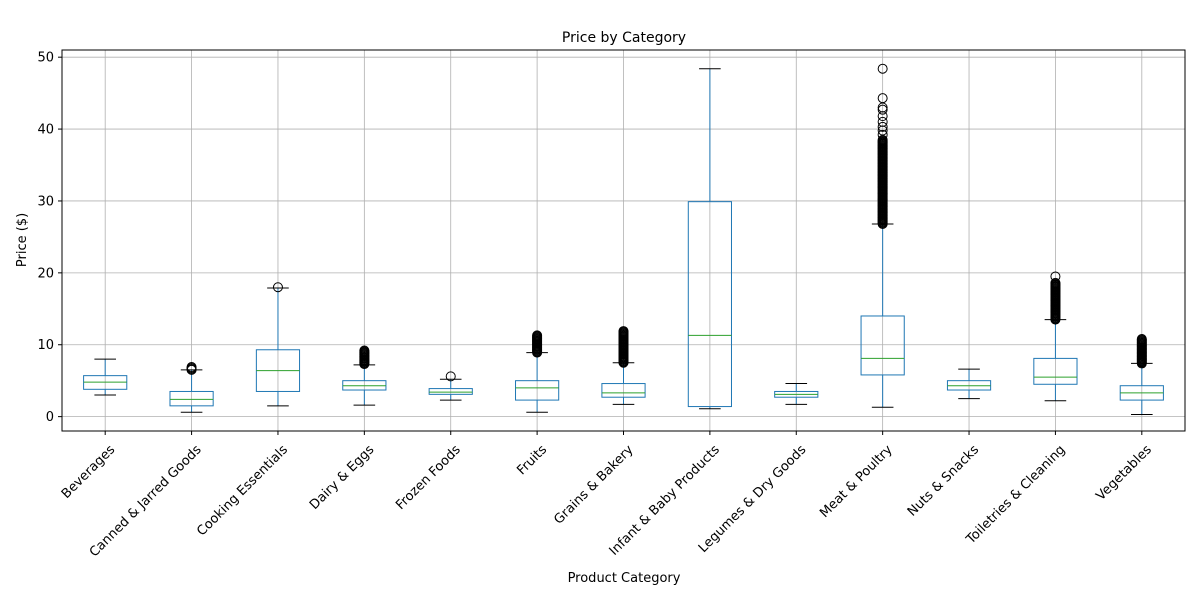  What do you see at coordinates (89, 472) in the screenshot?
I see `x-tick-label: Beverages` at bounding box center [89, 472].